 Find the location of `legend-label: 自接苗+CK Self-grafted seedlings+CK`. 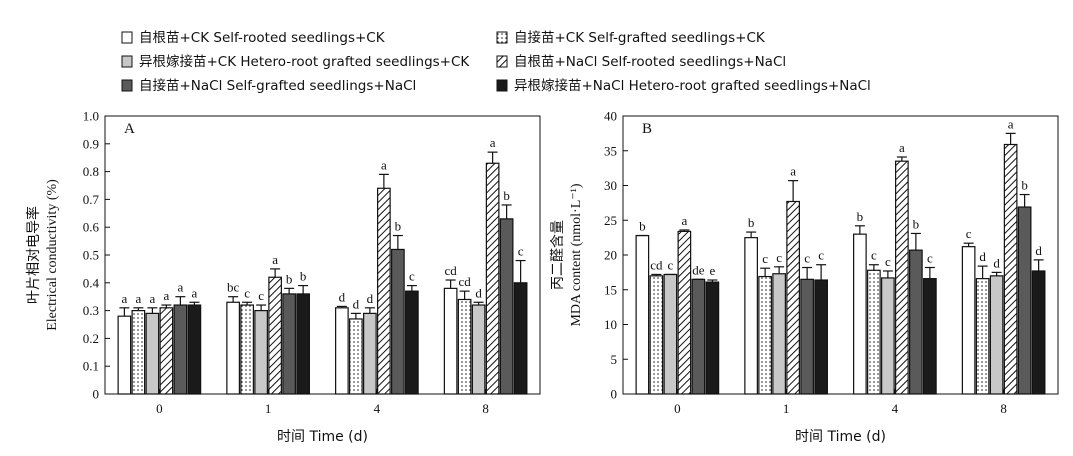

legend-label: 自接苗+CK Self-grafted seedlings+CK is located at coordinates (640, 37).